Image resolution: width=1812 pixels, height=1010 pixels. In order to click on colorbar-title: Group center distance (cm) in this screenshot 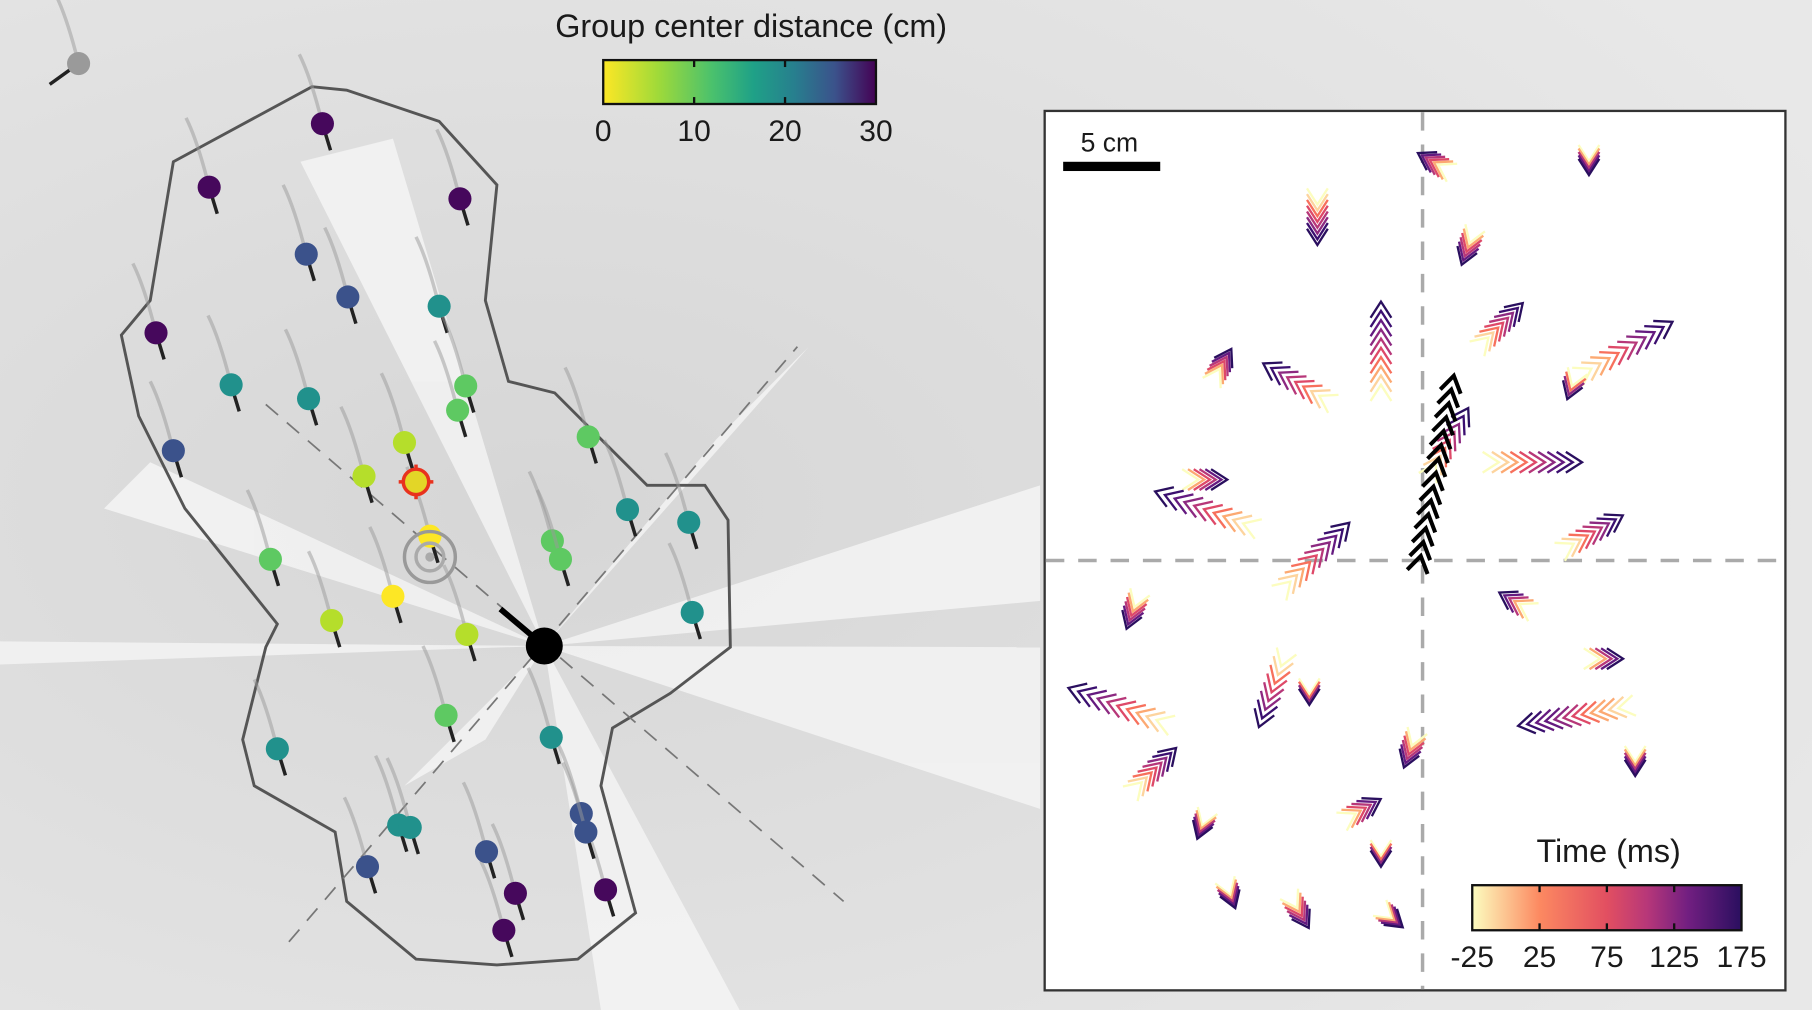, I will do `click(751, 26)`.